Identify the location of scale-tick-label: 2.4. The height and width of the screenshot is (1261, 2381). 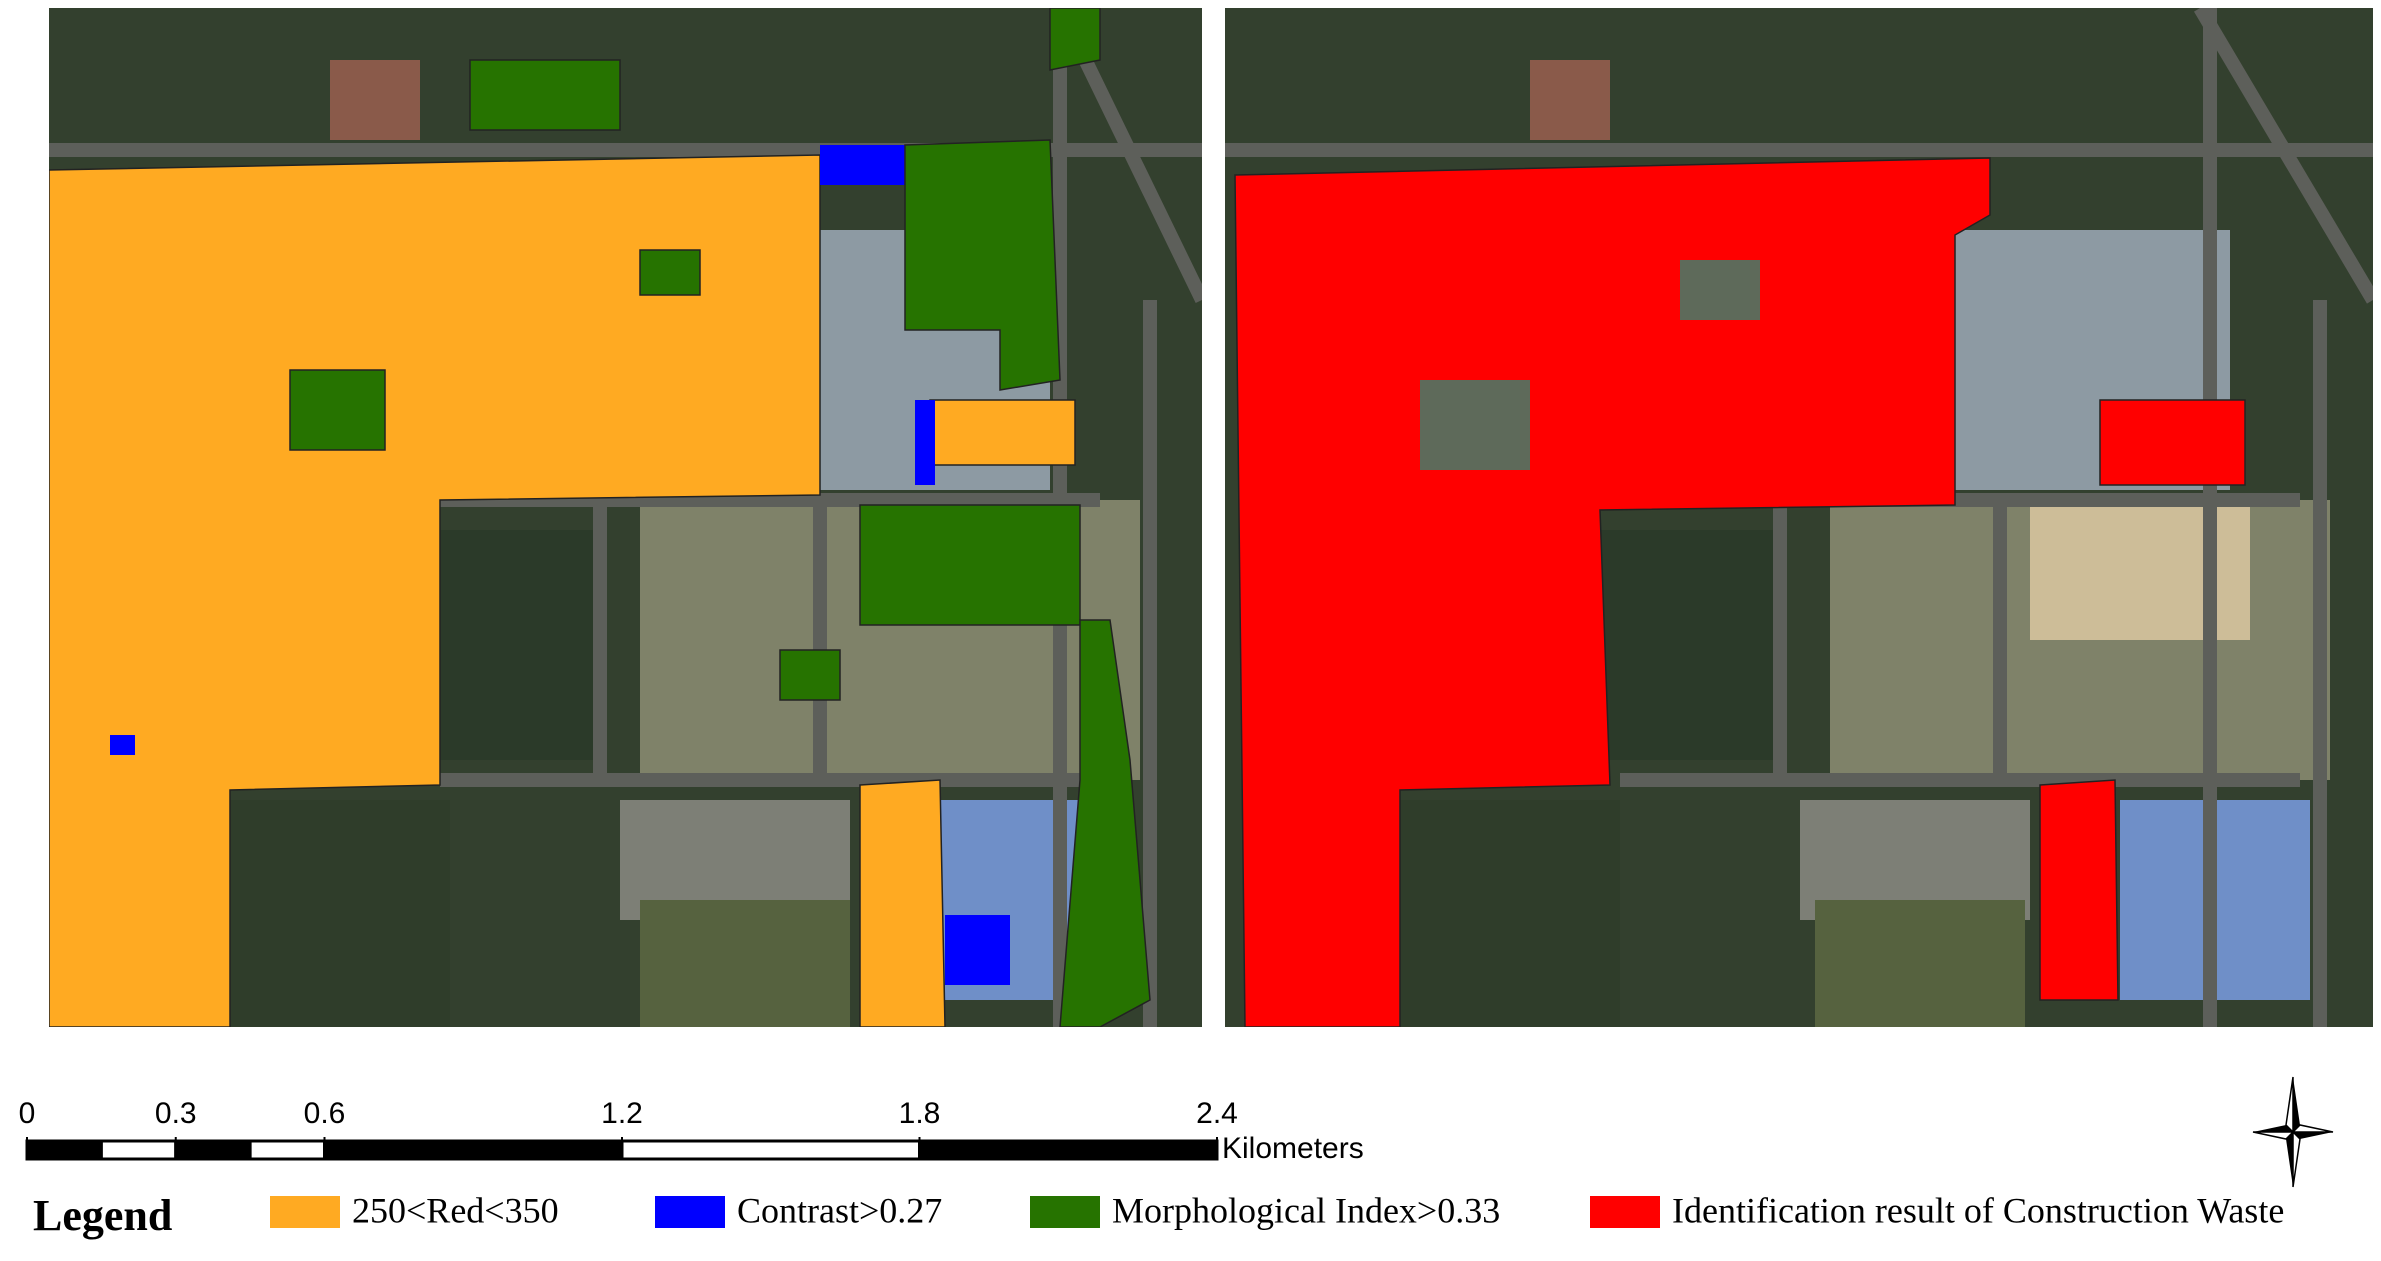
(1217, 1113).